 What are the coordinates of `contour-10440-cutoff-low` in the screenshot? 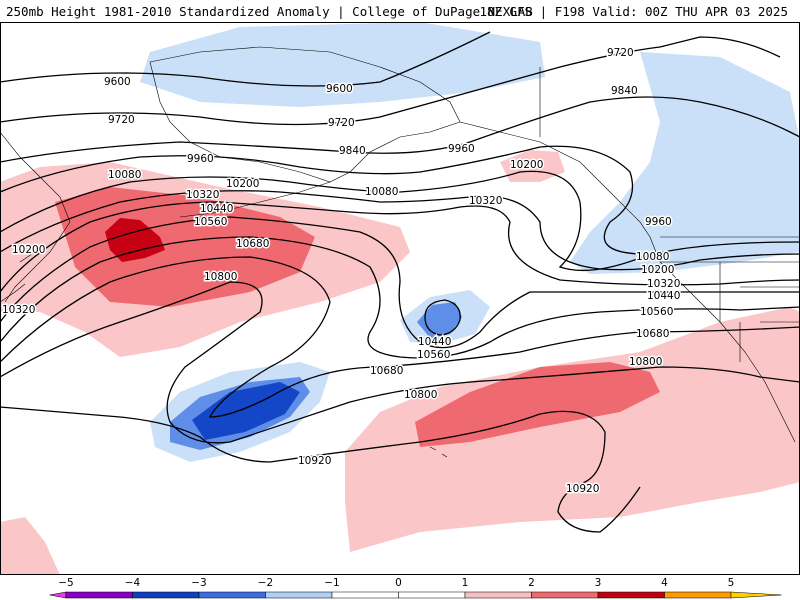 It's located at (442, 317).